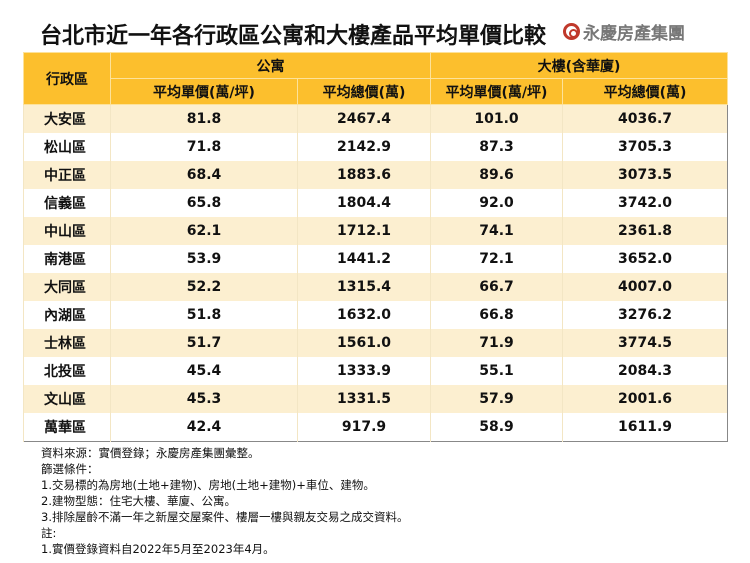 The height and width of the screenshot is (563, 750). What do you see at coordinates (364, 175) in the screenshot?
I see `value-cell: 1883.6` at bounding box center [364, 175].